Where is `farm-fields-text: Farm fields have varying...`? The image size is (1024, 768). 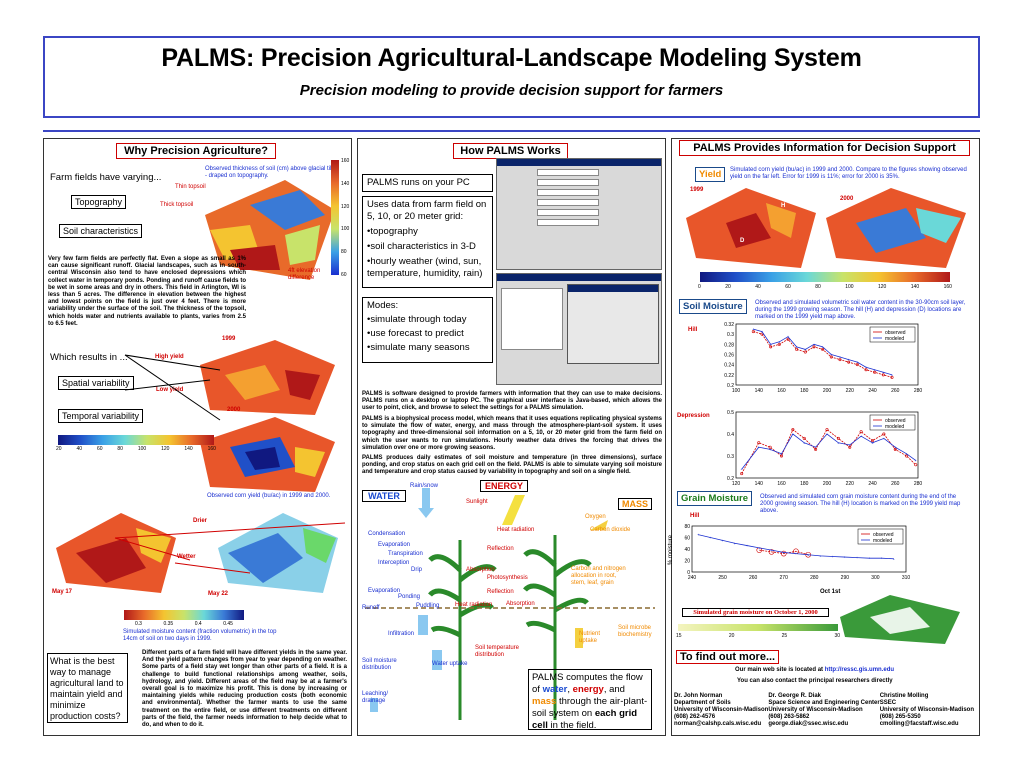 farm-fields-text: Farm fields have varying... is located at coordinates (106, 177).